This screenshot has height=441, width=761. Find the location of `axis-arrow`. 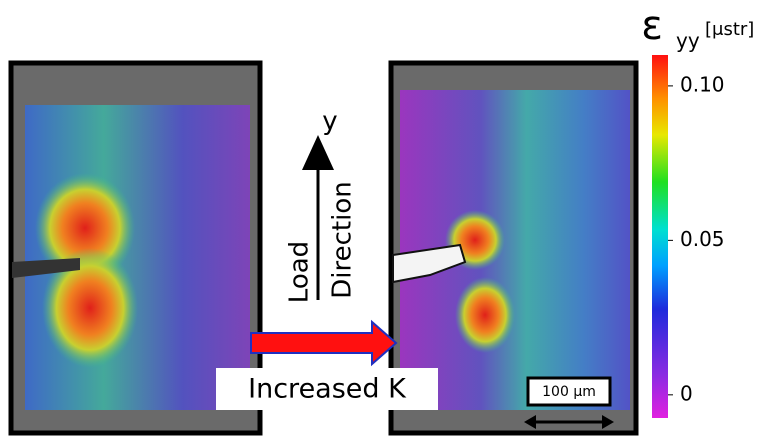

axis-arrow is located at coordinates (318, 152).